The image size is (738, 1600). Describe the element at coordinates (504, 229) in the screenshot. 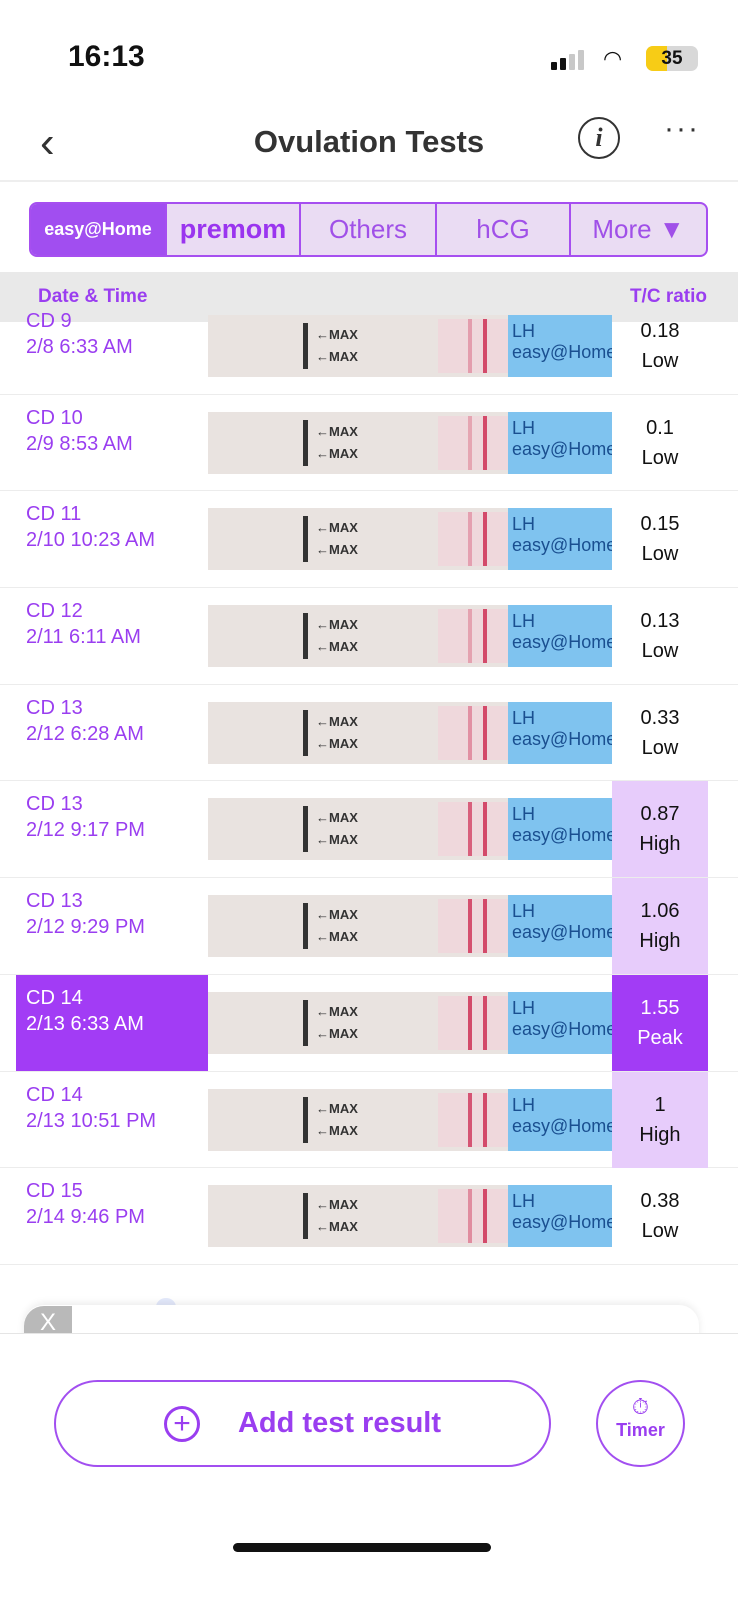

I see `tab-hcg: hCG` at that location.